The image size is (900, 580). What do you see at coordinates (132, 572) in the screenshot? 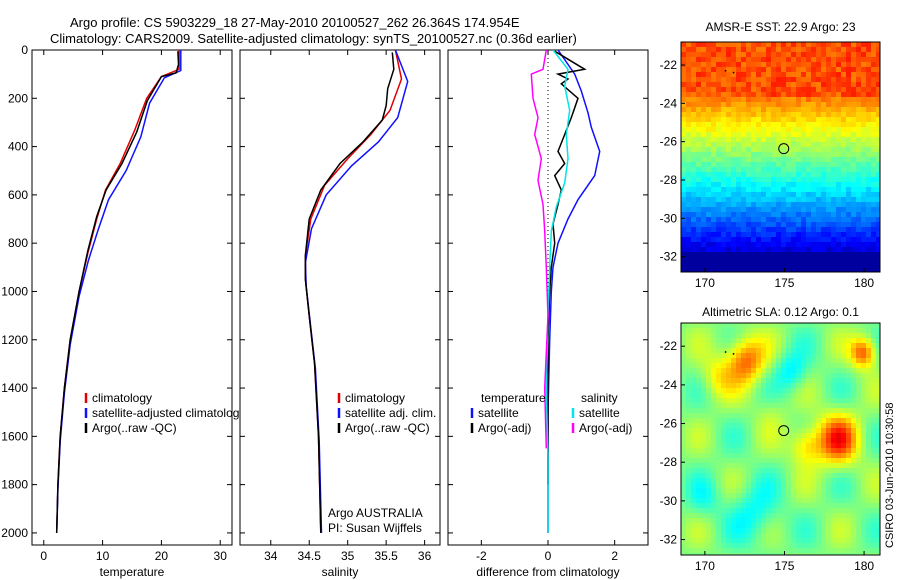
I see `x-axis-label: temperature` at bounding box center [132, 572].